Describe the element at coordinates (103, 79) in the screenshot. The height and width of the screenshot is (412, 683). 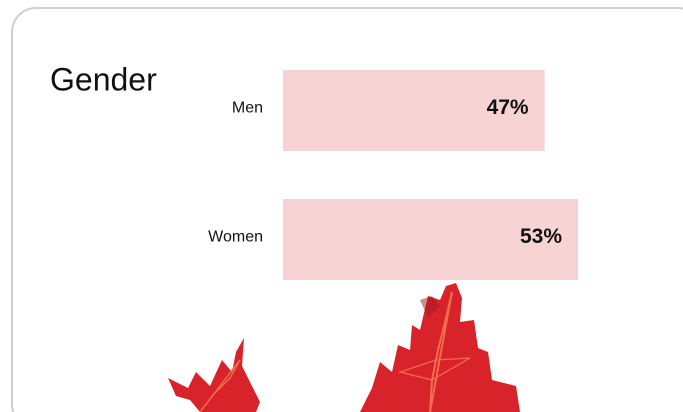
I see `chart-title: Gender` at that location.